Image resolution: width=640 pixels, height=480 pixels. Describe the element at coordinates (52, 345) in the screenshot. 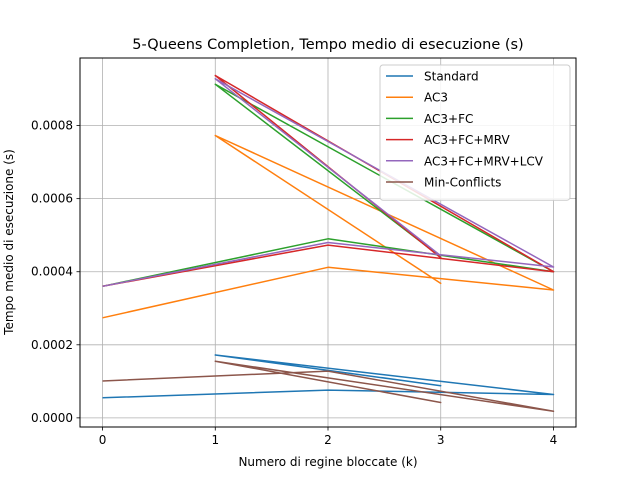

I see `y-tick-label: 0.0002` at that location.